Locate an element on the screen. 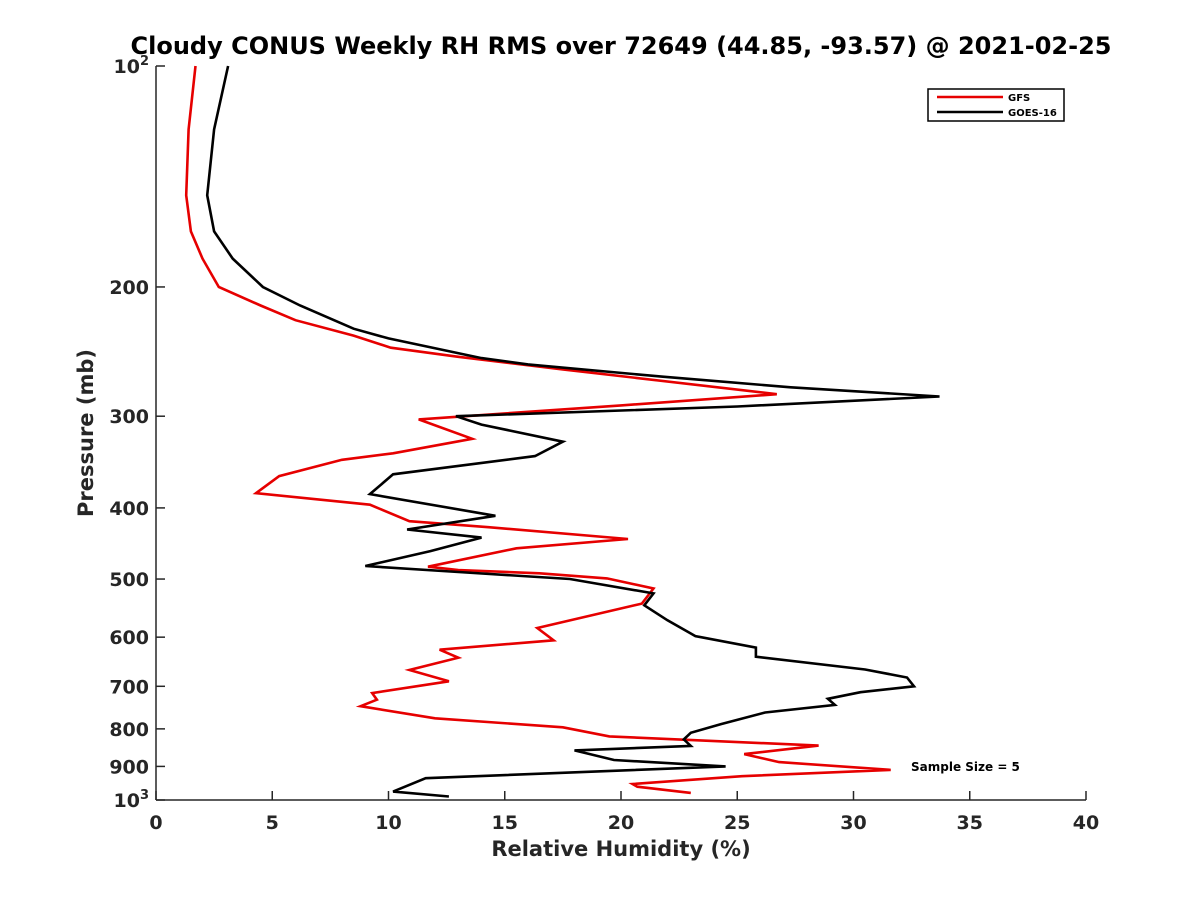 The width and height of the screenshot is (1200, 900). legend: GFS GOES-16 is located at coordinates (996, 105).